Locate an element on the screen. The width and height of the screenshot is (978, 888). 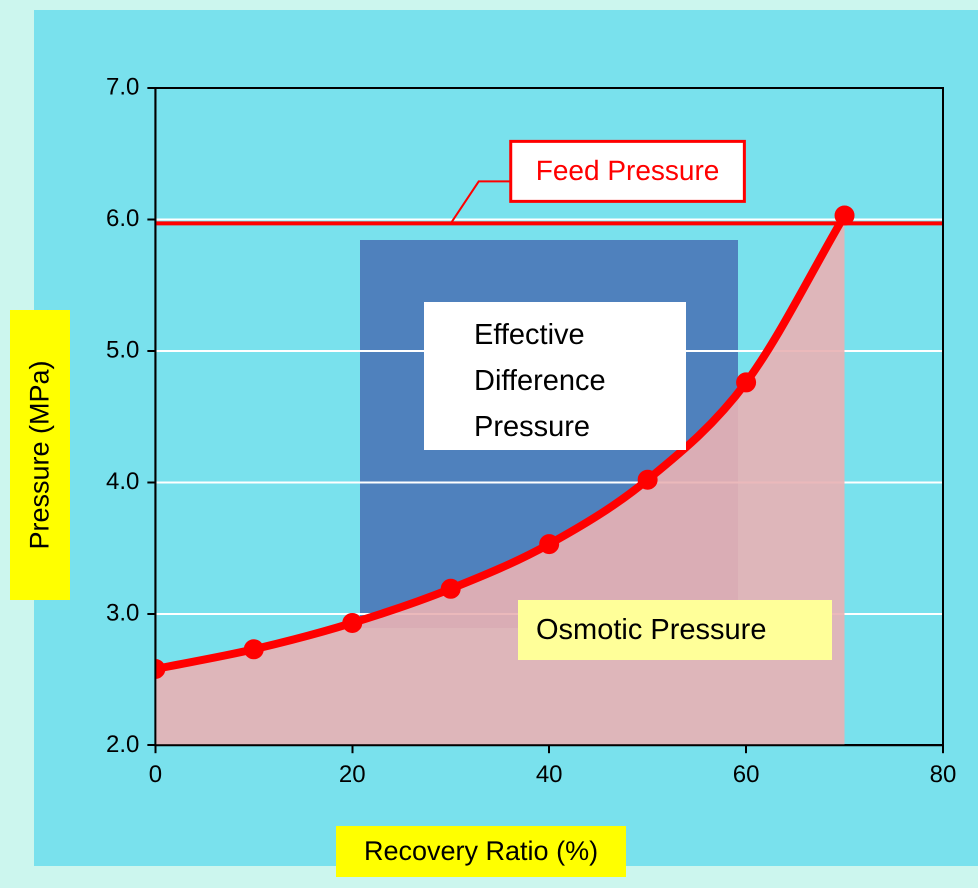
y-tick-label: 6.0 is located at coordinates (123, 218).